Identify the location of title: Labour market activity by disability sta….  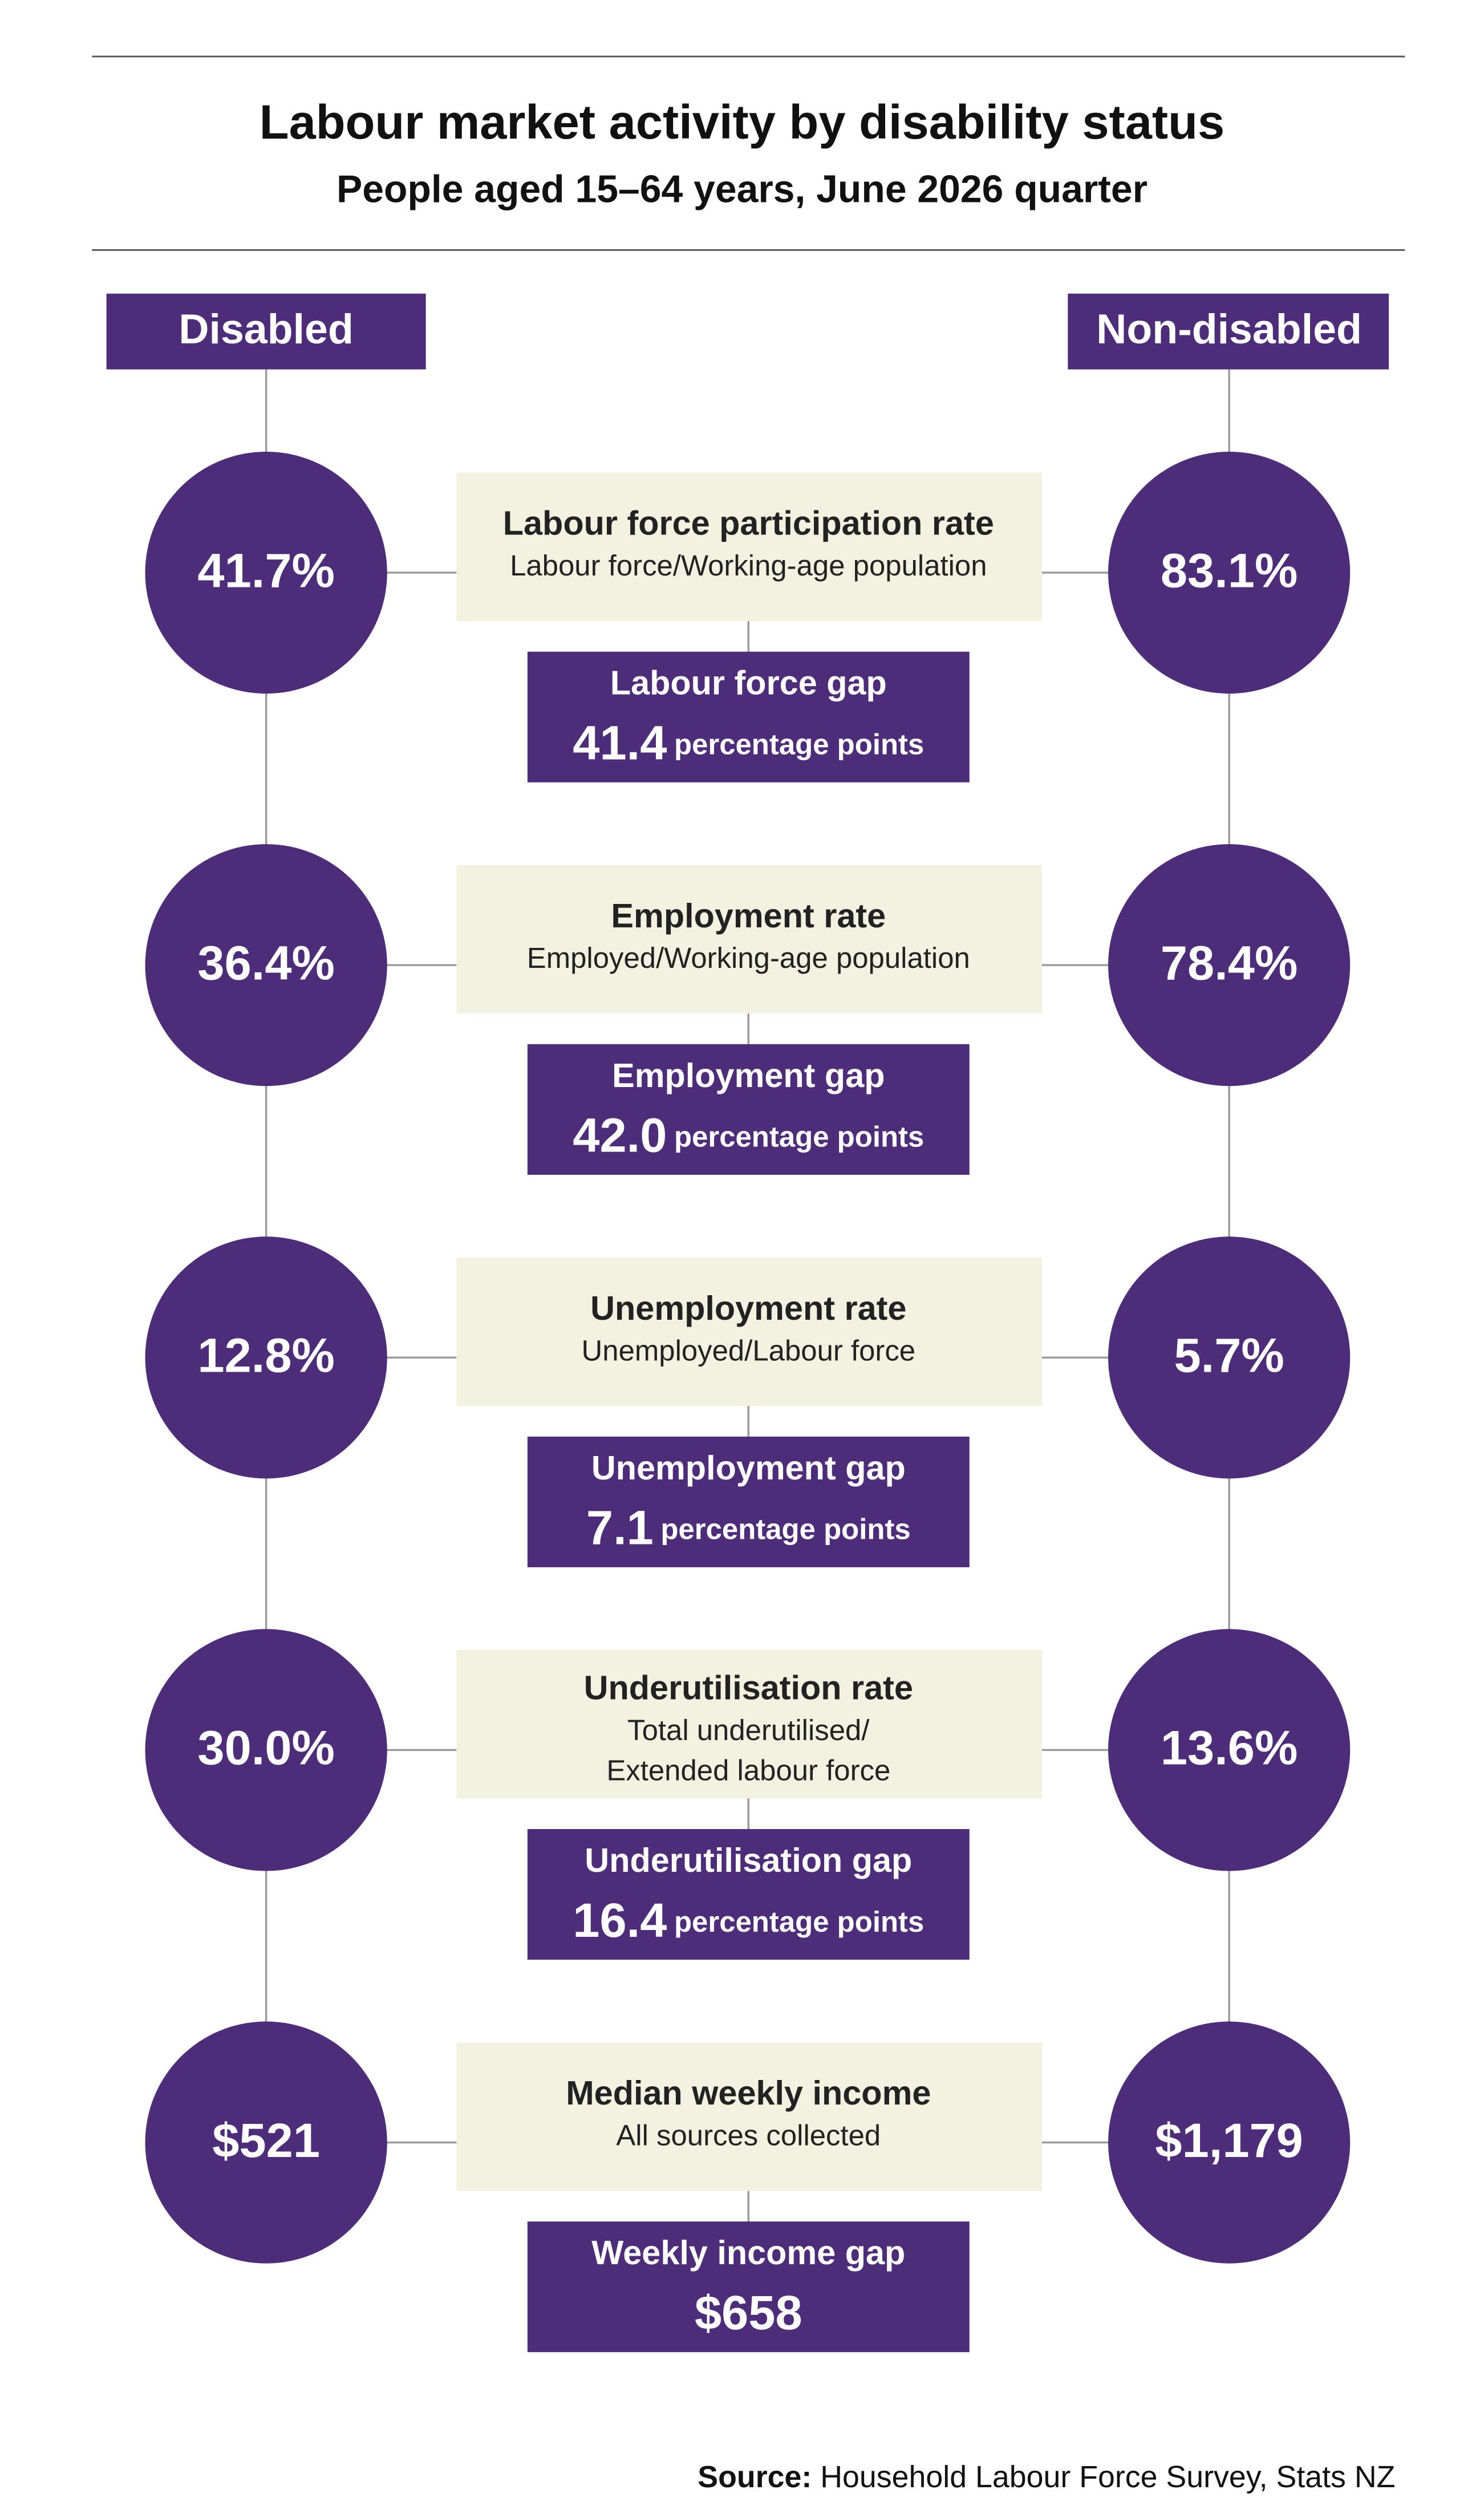
(742, 122).